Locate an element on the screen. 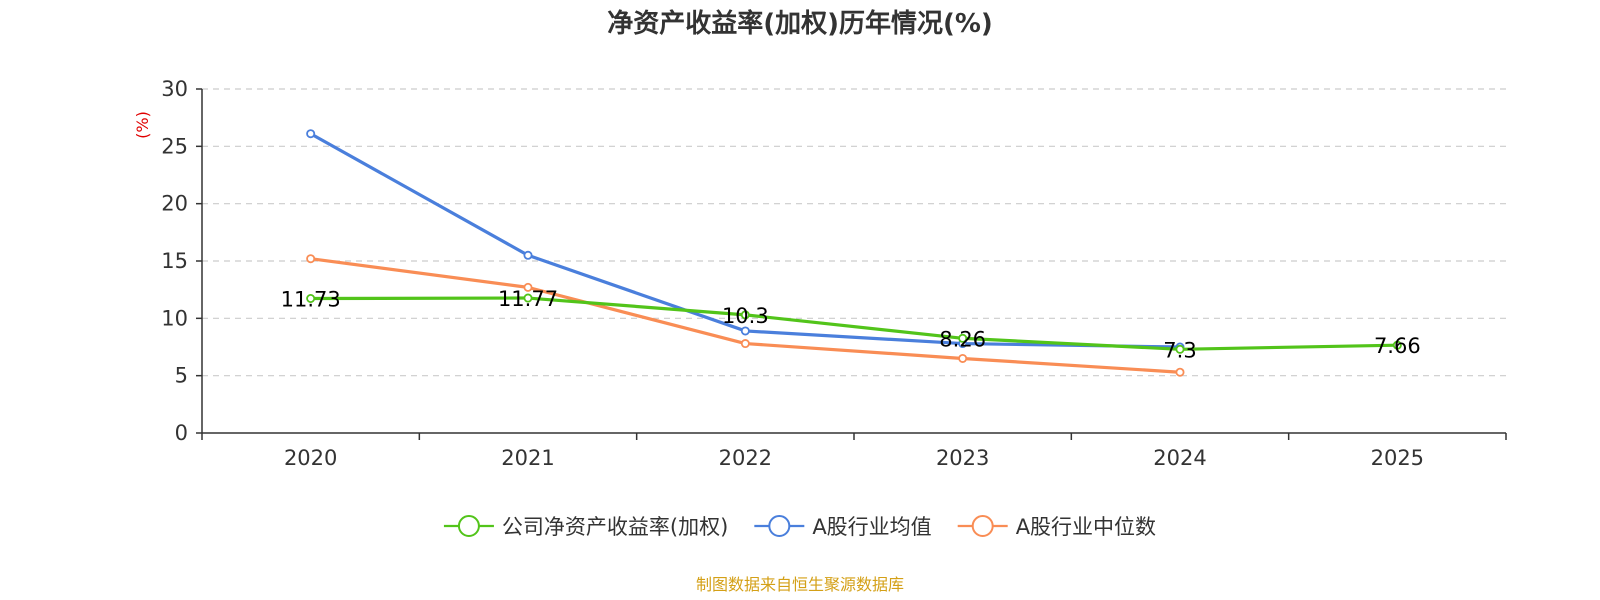  data-label: 8.26 is located at coordinates (962, 339).